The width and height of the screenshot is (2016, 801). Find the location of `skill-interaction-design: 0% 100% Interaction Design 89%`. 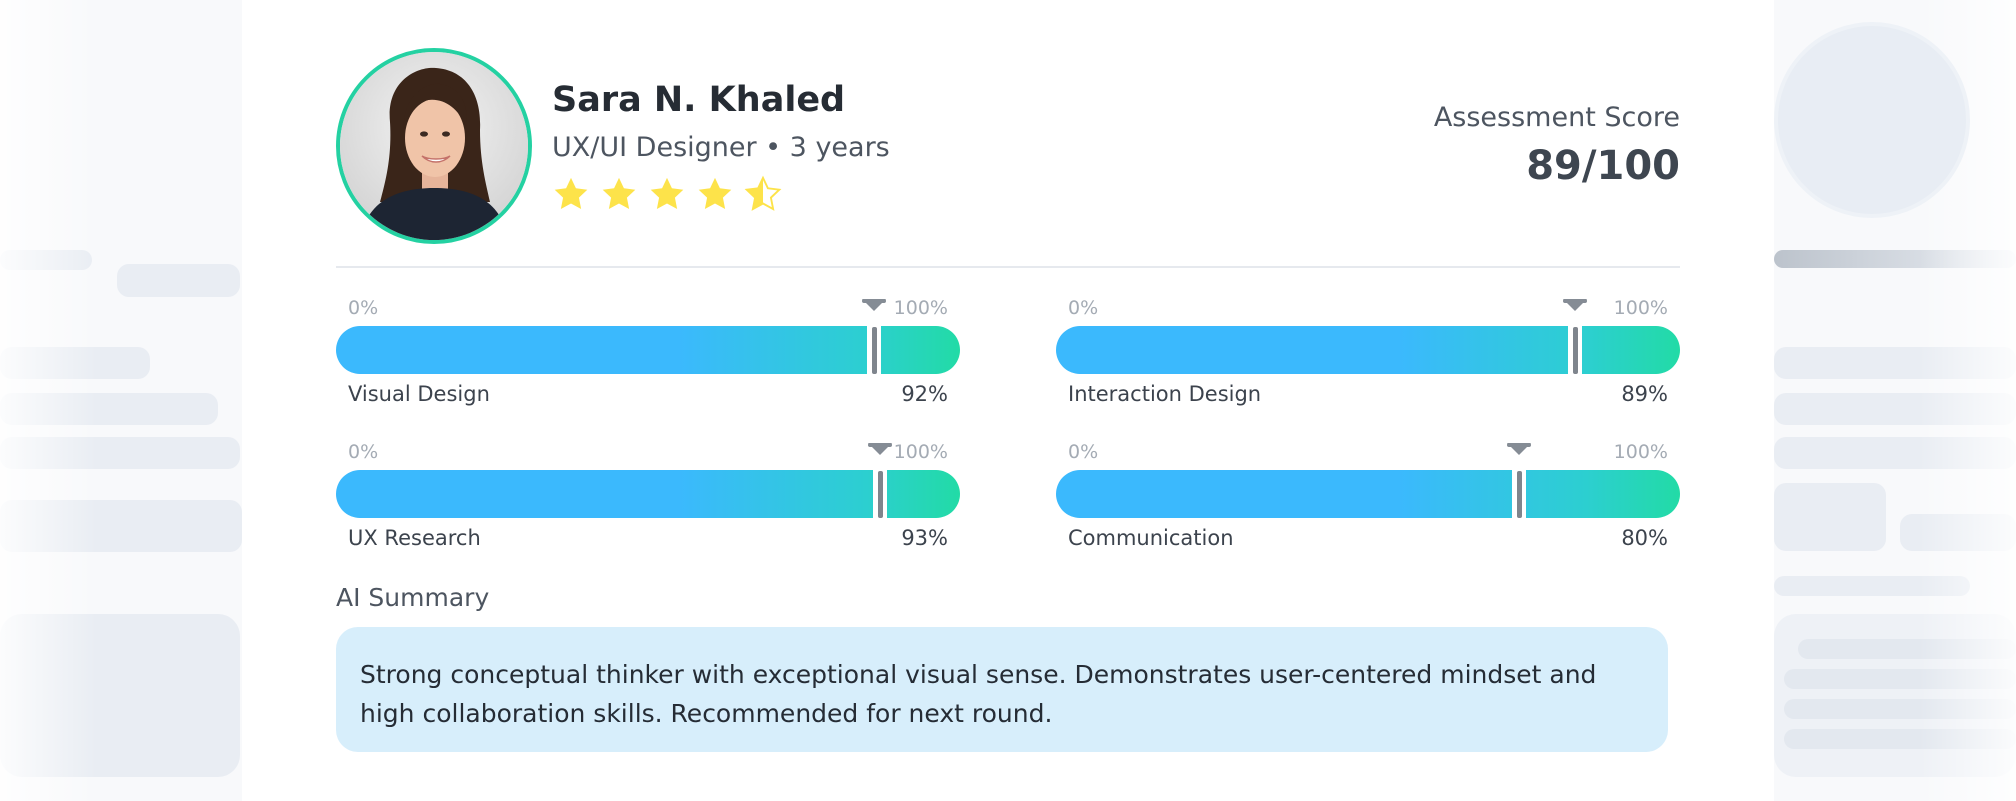

skill-interaction-design: 0% 100% Interaction Design 89% is located at coordinates (1368, 353).